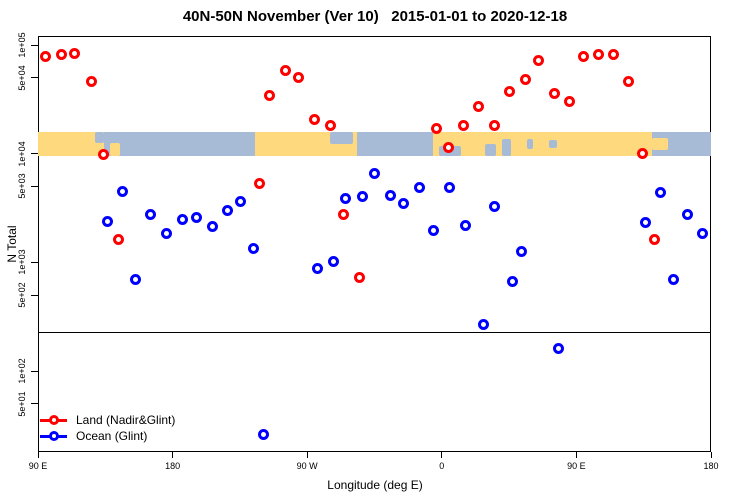  I want to click on legend-label-land: Land (Nadir&Glint), so click(126, 420).